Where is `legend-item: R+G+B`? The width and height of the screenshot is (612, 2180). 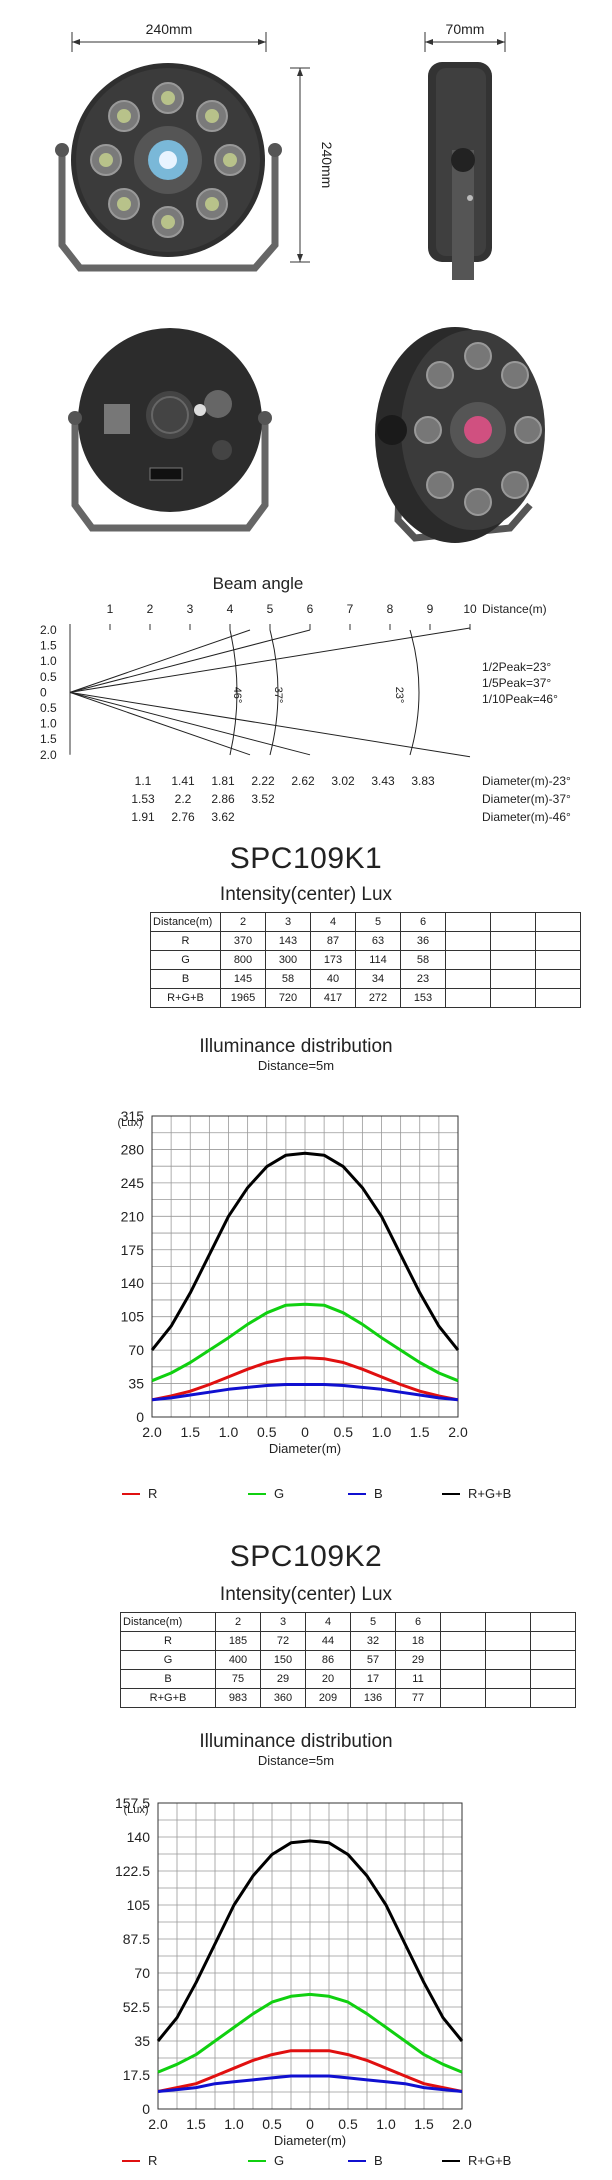 legend-item: R+G+B is located at coordinates (476, 1493).